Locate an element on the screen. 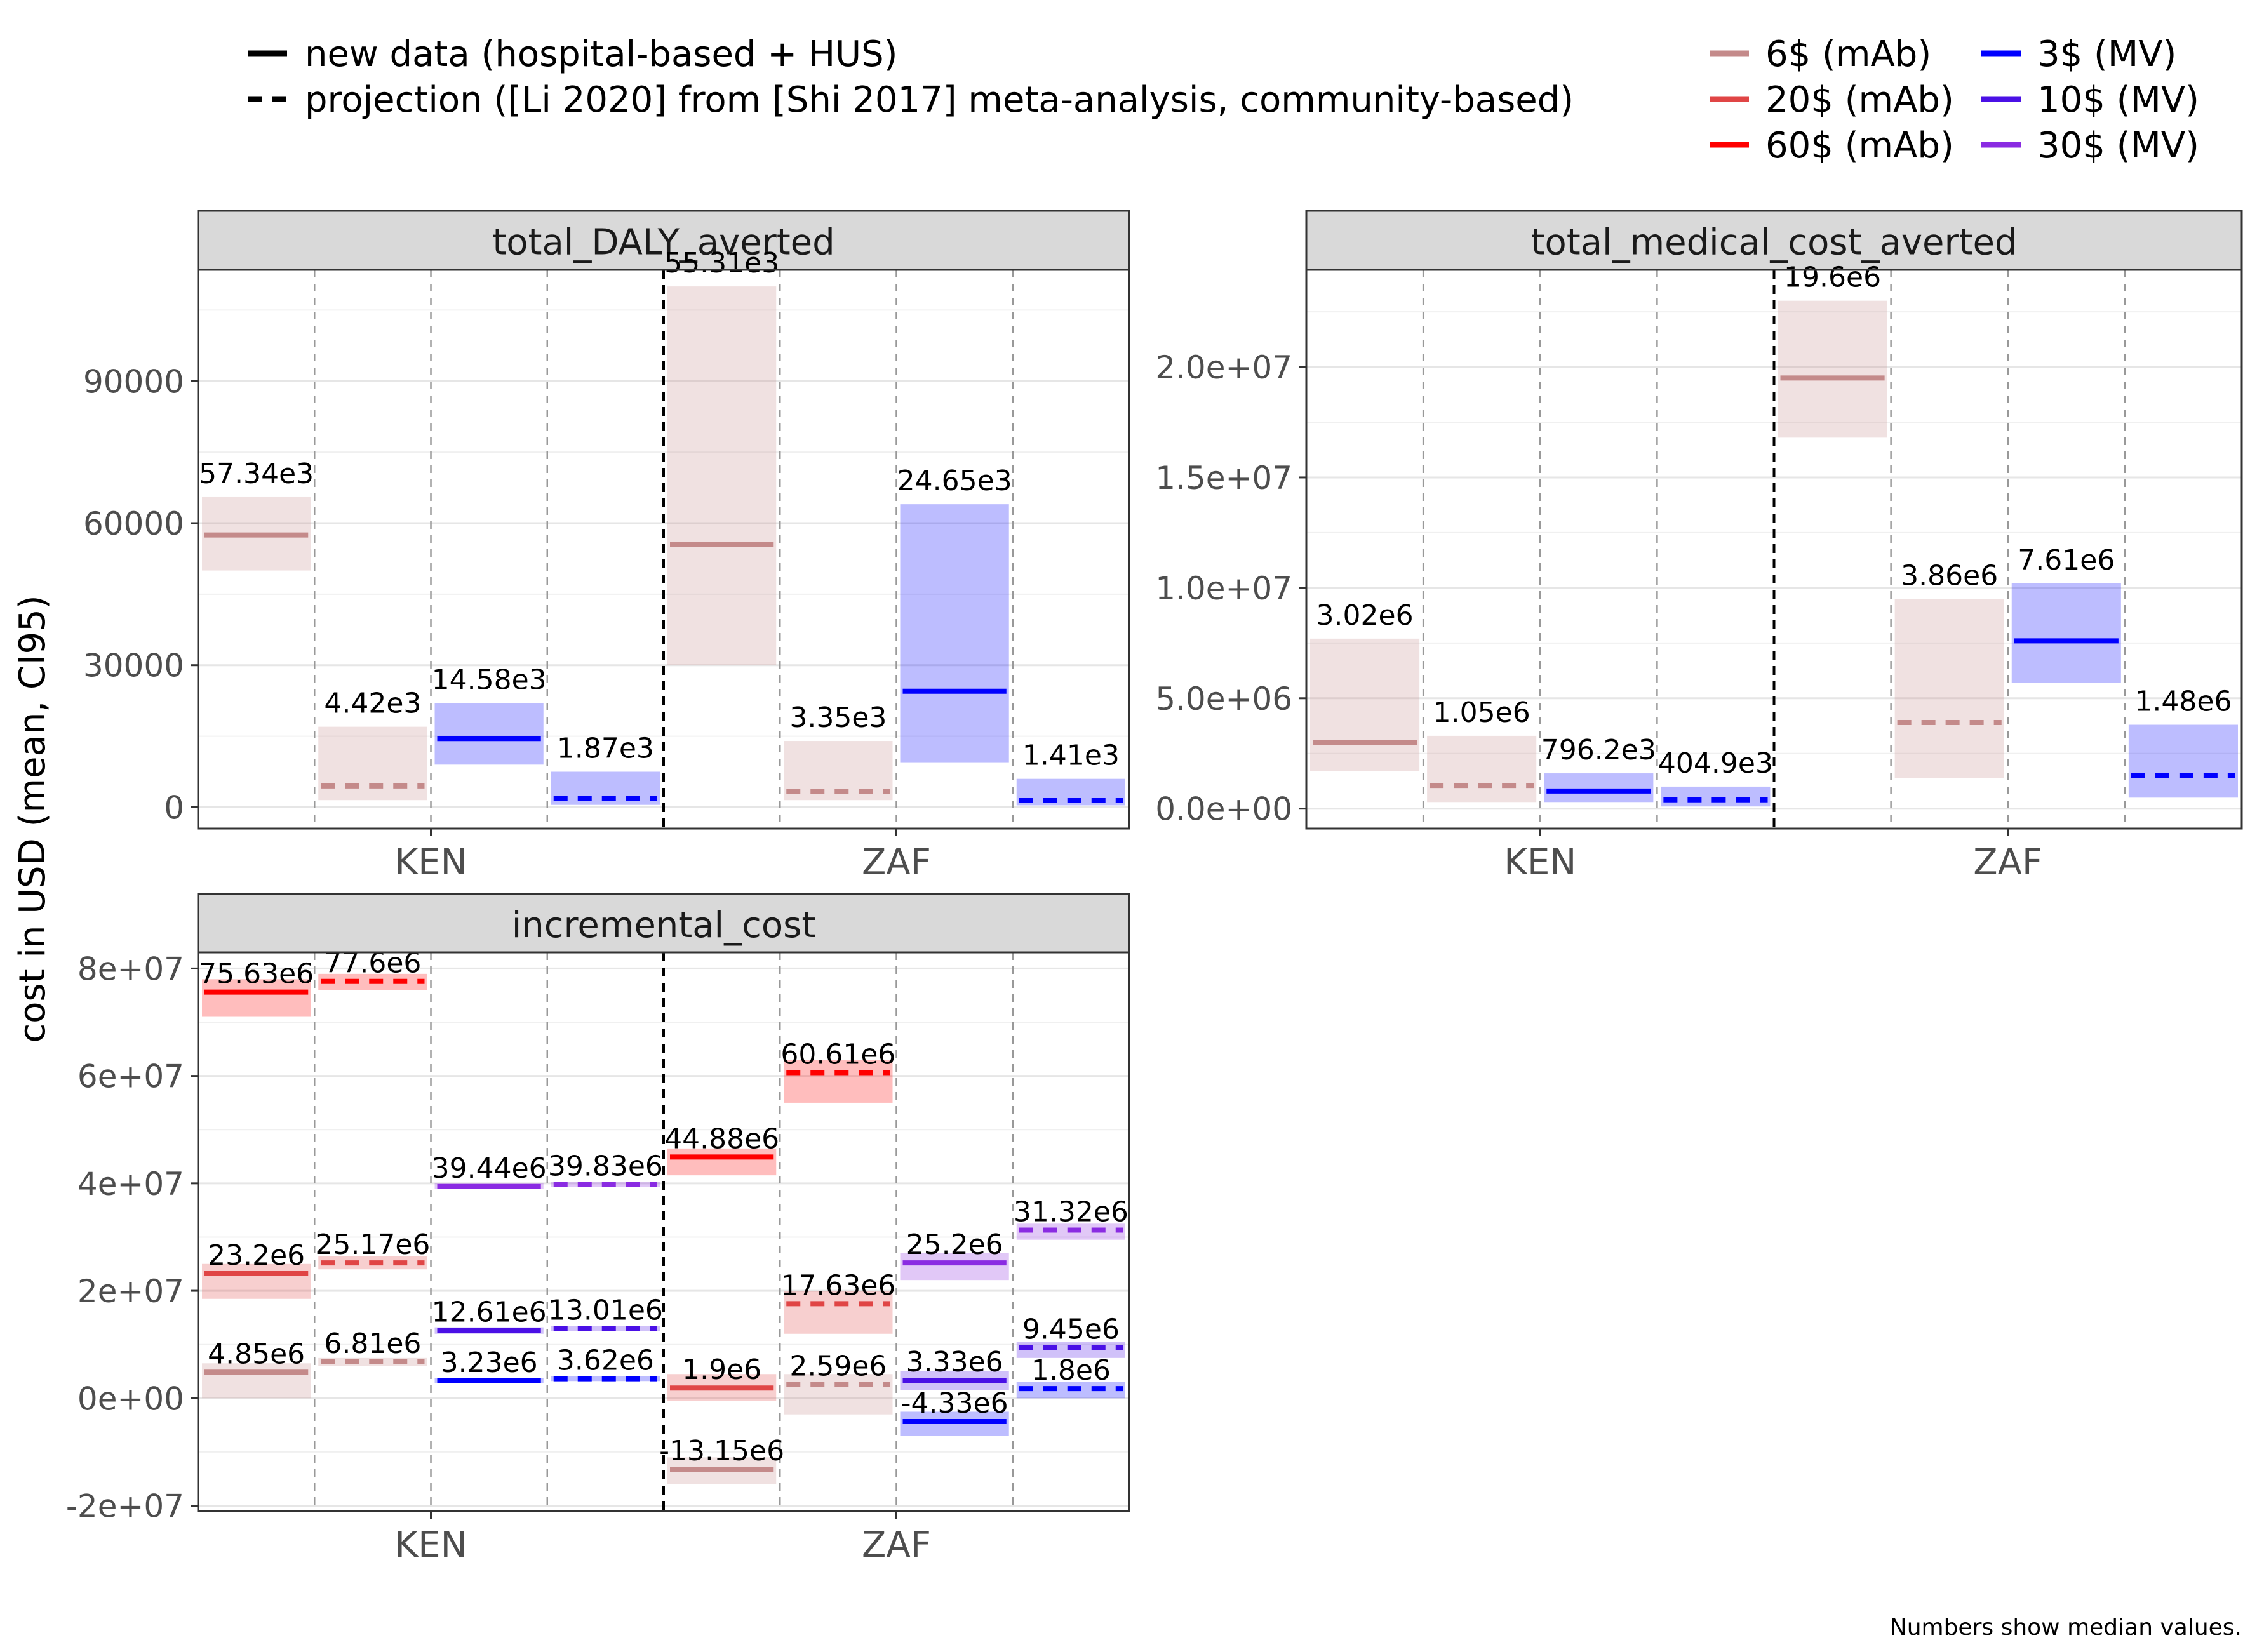 The width and height of the screenshot is (2250, 1652). y-tick-label: 0e+00 is located at coordinates (130, 1398).